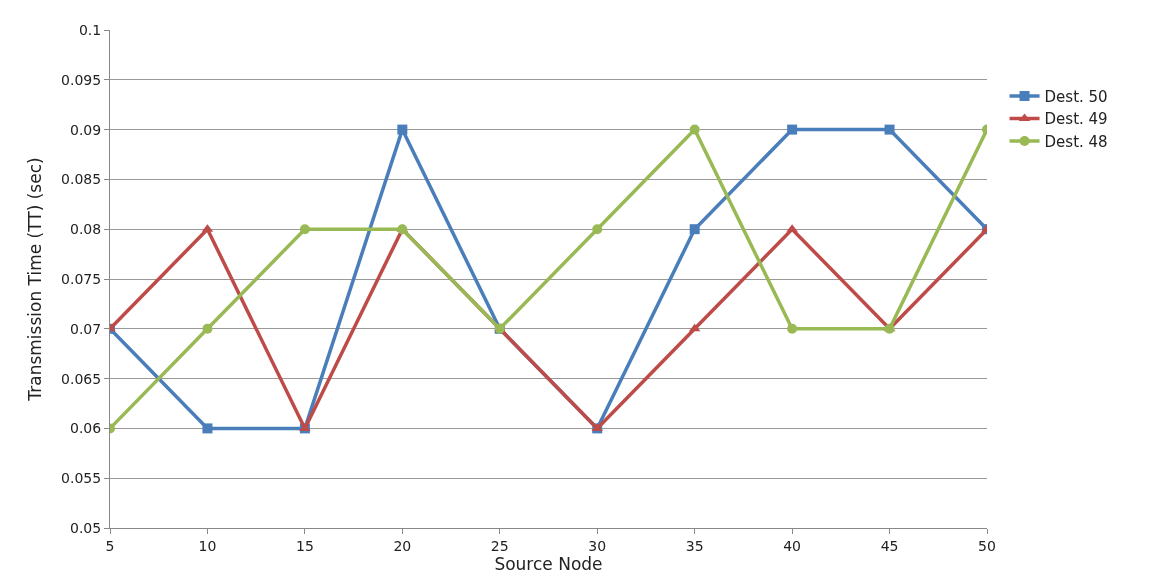 This screenshot has height=588, width=1157. Describe the element at coordinates (86, 428) in the screenshot. I see `y-tick-label: 0.06` at that location.